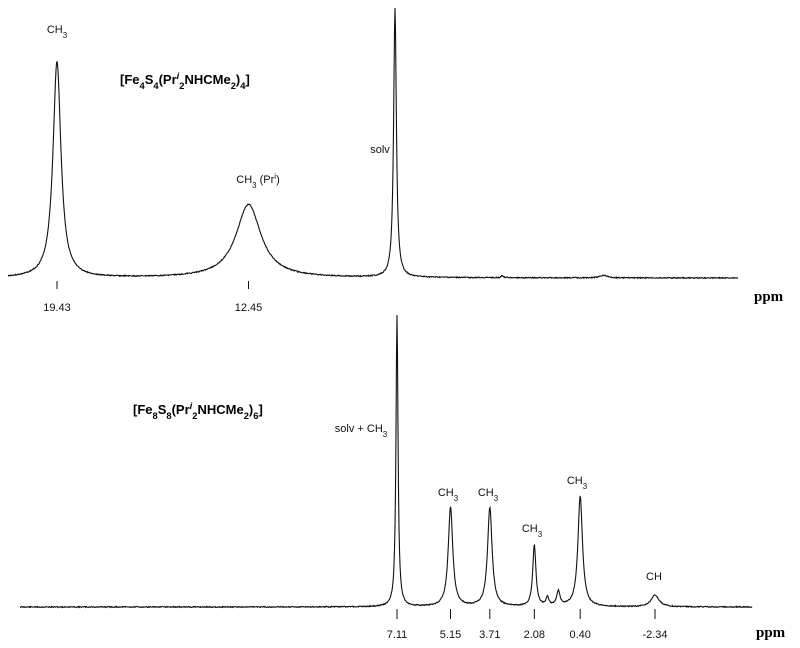 This screenshot has height=648, width=800. What do you see at coordinates (489, 635) in the screenshot?
I see `x-tick-label: 3.71` at bounding box center [489, 635].